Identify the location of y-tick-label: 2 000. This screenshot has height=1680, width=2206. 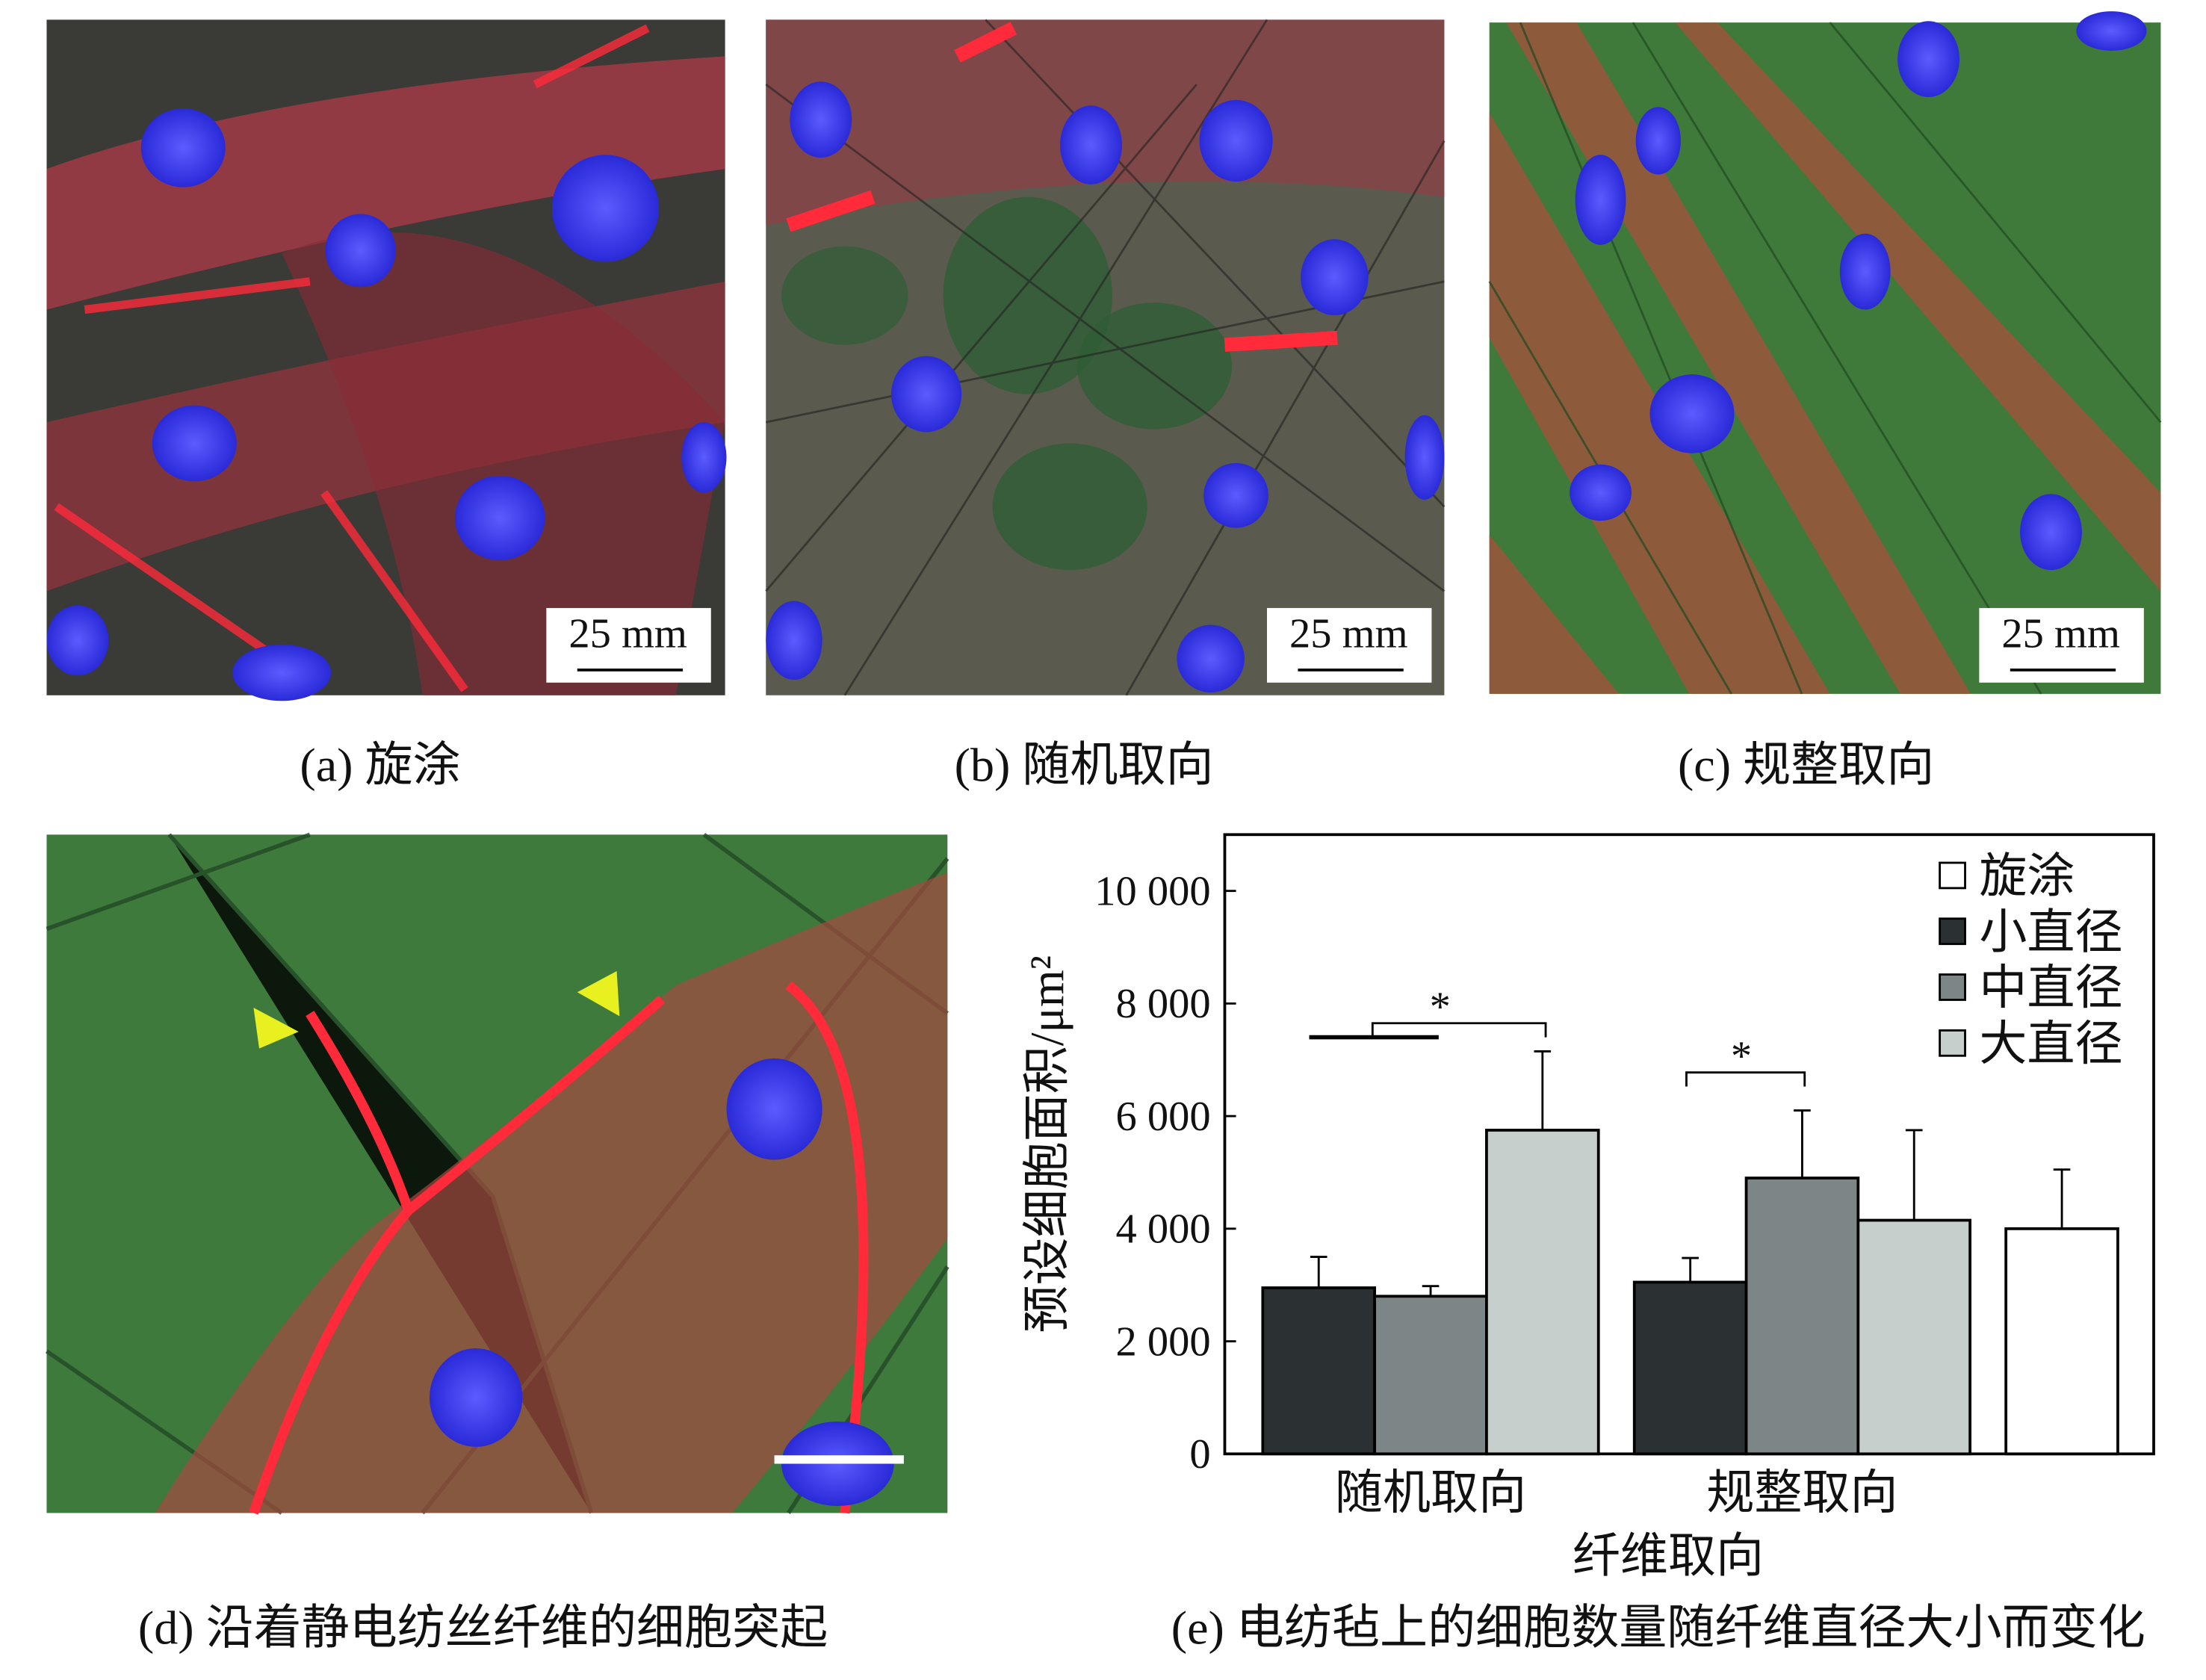
(1163, 1341).